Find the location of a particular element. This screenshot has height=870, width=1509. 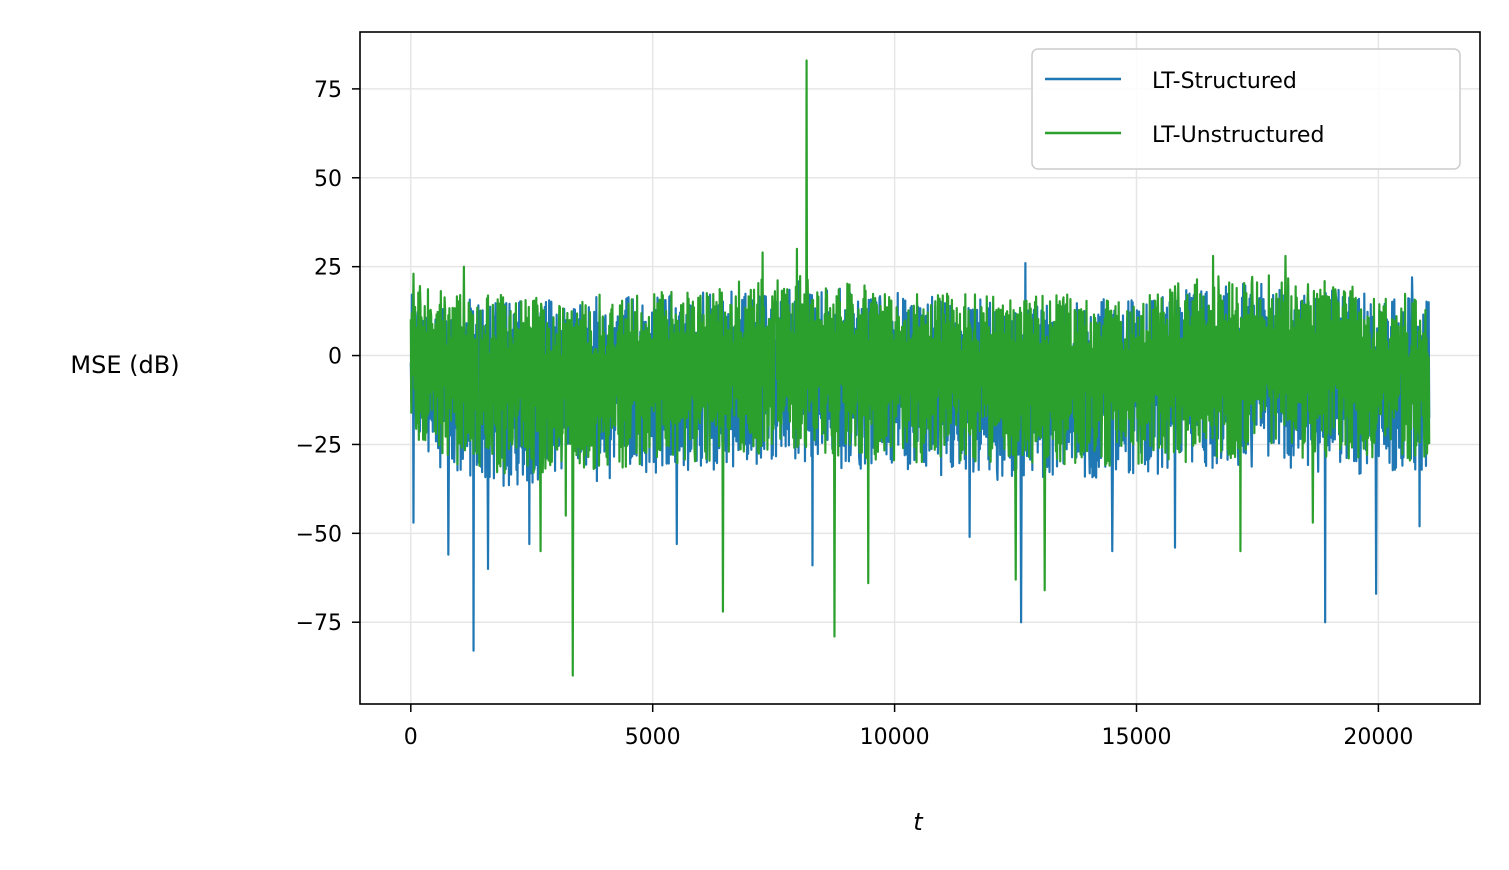

y-axis: 75 50 25 0 −25 −50 −75 is located at coordinates (328, 357).